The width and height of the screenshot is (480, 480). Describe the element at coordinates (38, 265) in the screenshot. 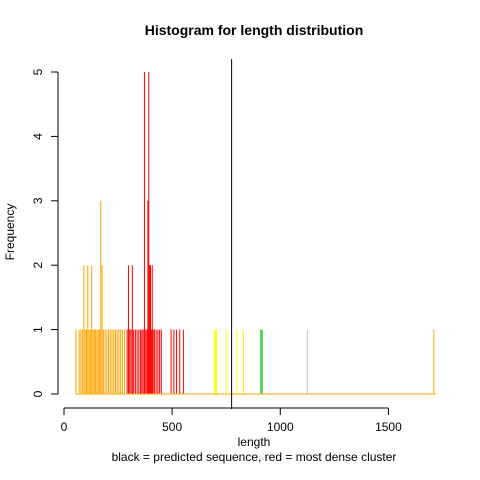

I see `y-tick-label: 2` at that location.